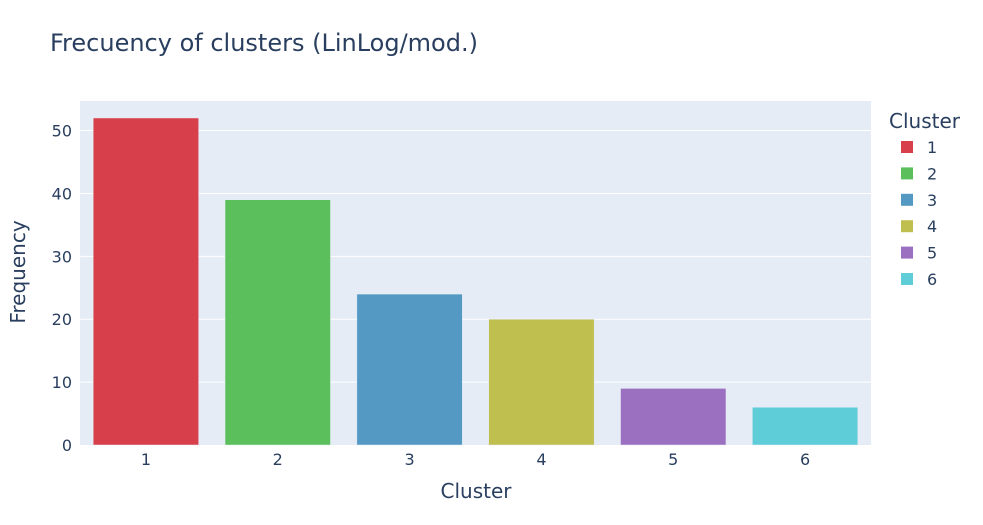 This screenshot has width=983, height=525. I want to click on y-tick-label: 0, so click(67, 445).